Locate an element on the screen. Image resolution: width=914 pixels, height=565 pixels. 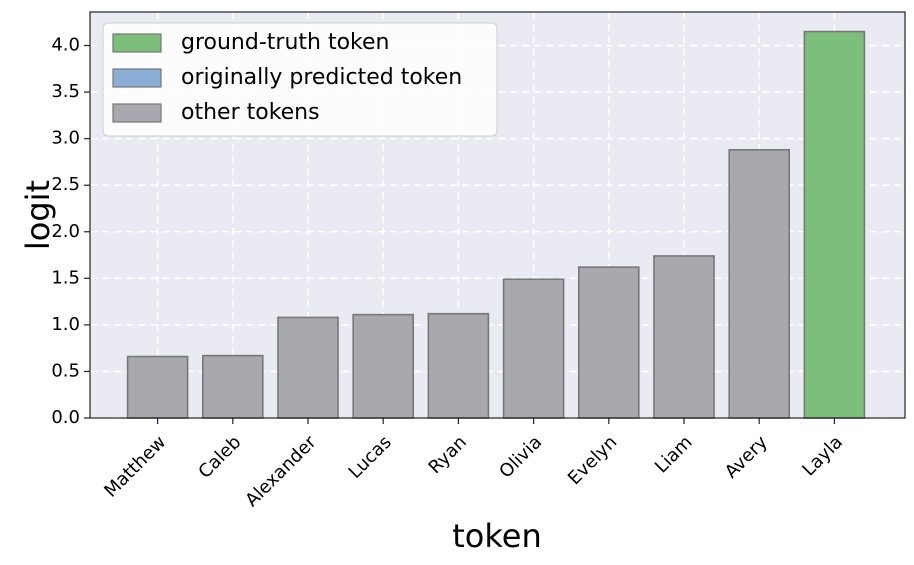
bar-ryan is located at coordinates (458, 365).